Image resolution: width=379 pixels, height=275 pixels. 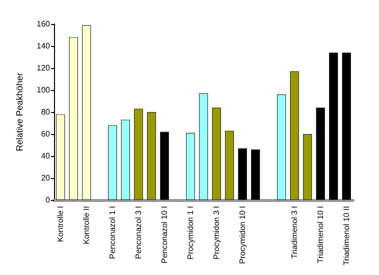 What do you see at coordinates (242, 235) in the screenshot?
I see `x-tick-label: Procymidon 10 I` at bounding box center [242, 235].